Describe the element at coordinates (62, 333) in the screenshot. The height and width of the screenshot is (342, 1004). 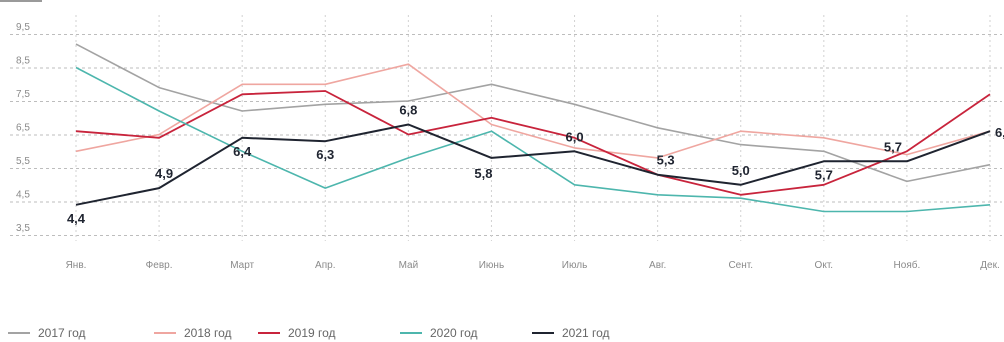
I see `legend-label: 2017 год` at that location.